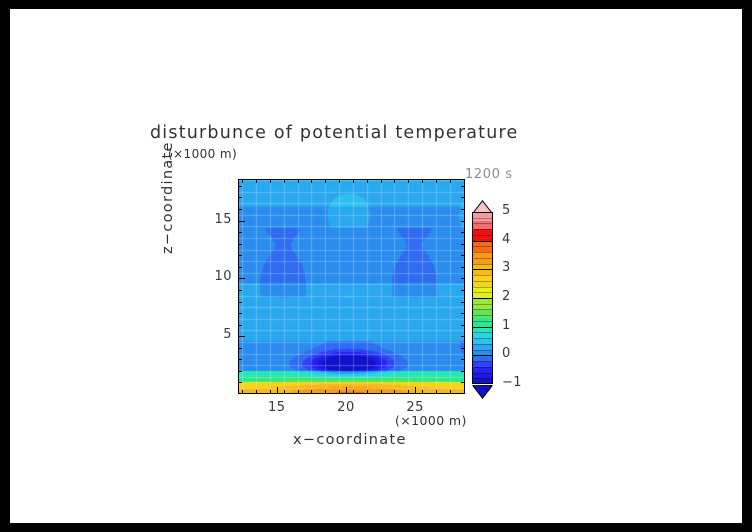 The image size is (752, 532). Describe the element at coordinates (351, 286) in the screenshot. I see `contour-field` at that location.